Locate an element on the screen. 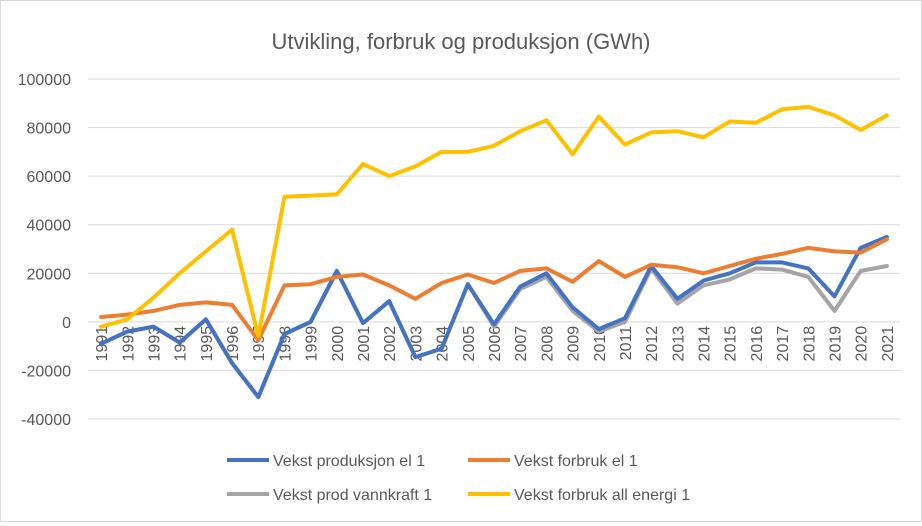 The image size is (922, 526). x-tick-label: 2011 is located at coordinates (626, 343).